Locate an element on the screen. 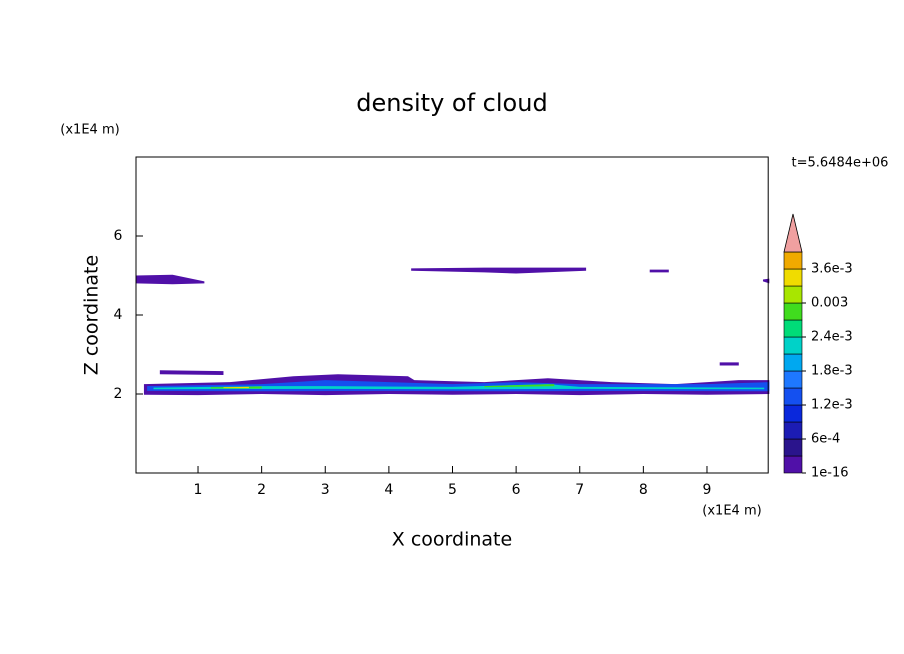 The height and width of the screenshot is (654, 904). x-tick-label: 1 is located at coordinates (198, 490).